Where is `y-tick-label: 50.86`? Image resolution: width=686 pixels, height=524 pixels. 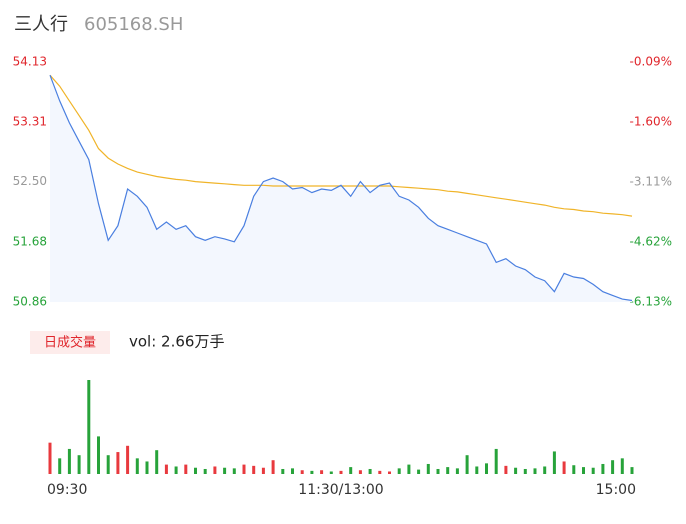 y-tick-label: 50.86 is located at coordinates (30, 302).